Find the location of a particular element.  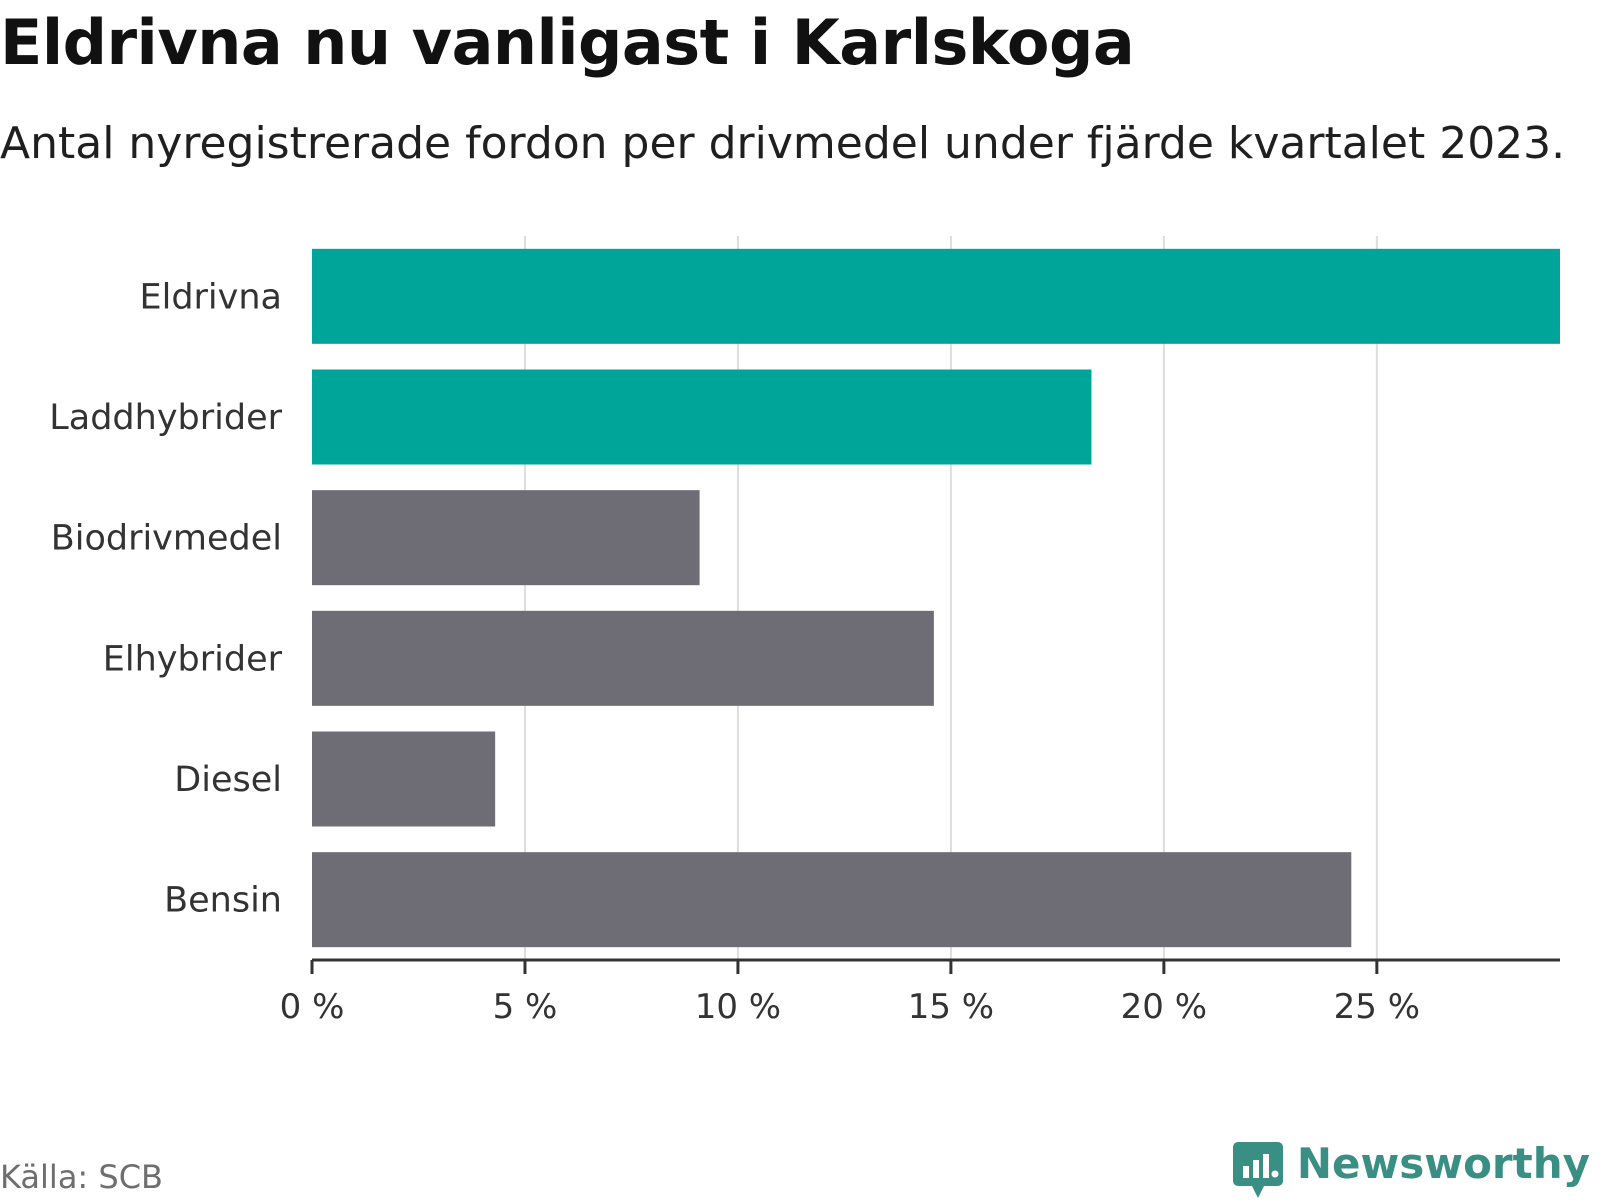

bar-diesel is located at coordinates (404, 779).